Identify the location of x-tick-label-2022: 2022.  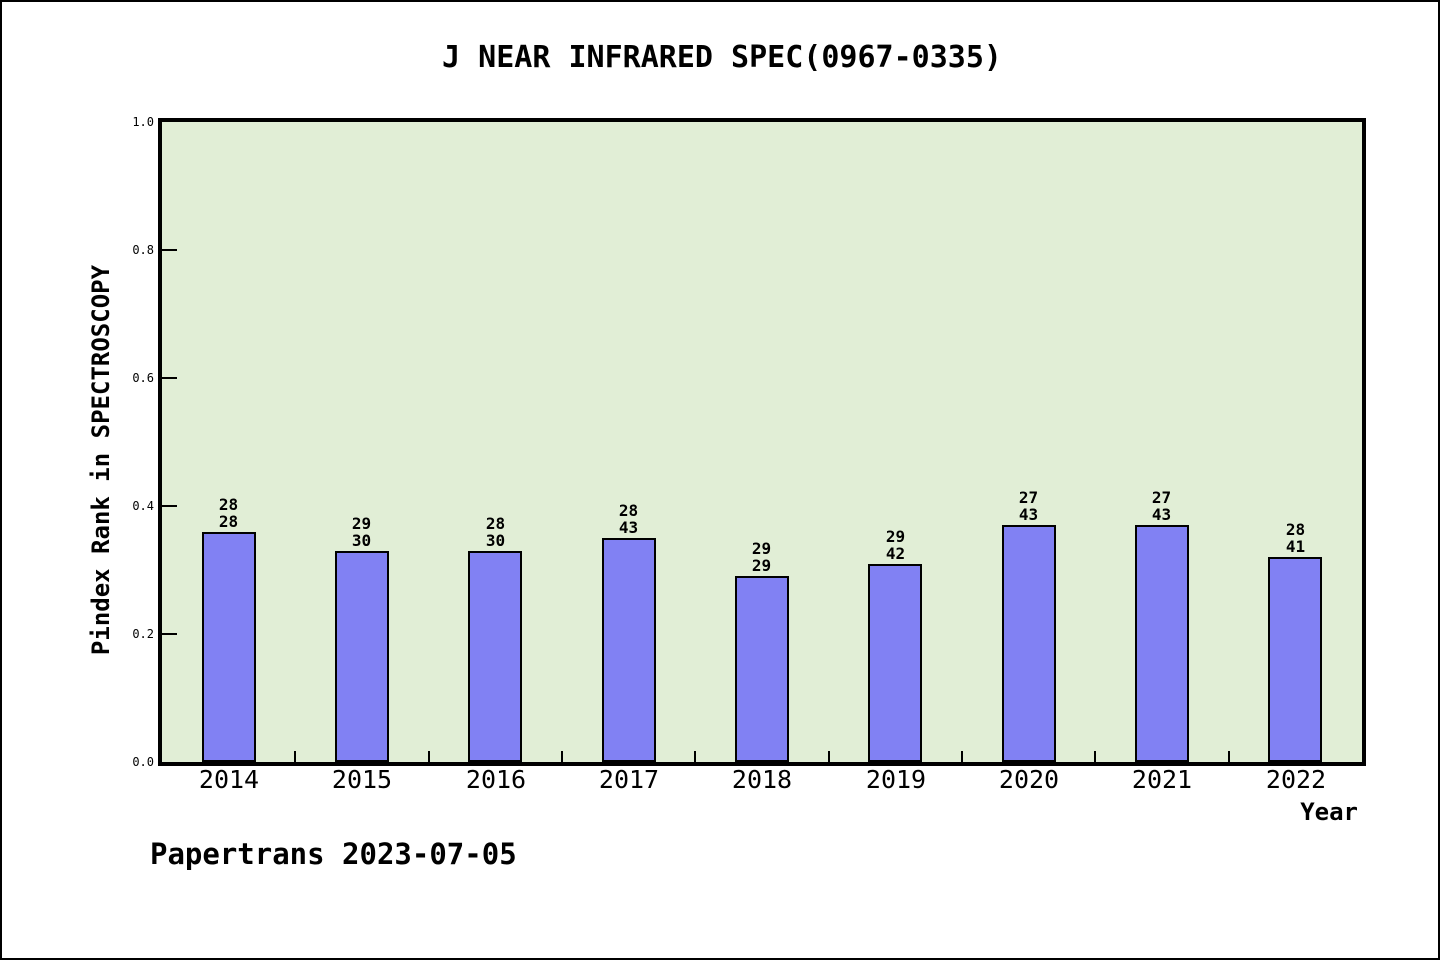
(1296, 779).